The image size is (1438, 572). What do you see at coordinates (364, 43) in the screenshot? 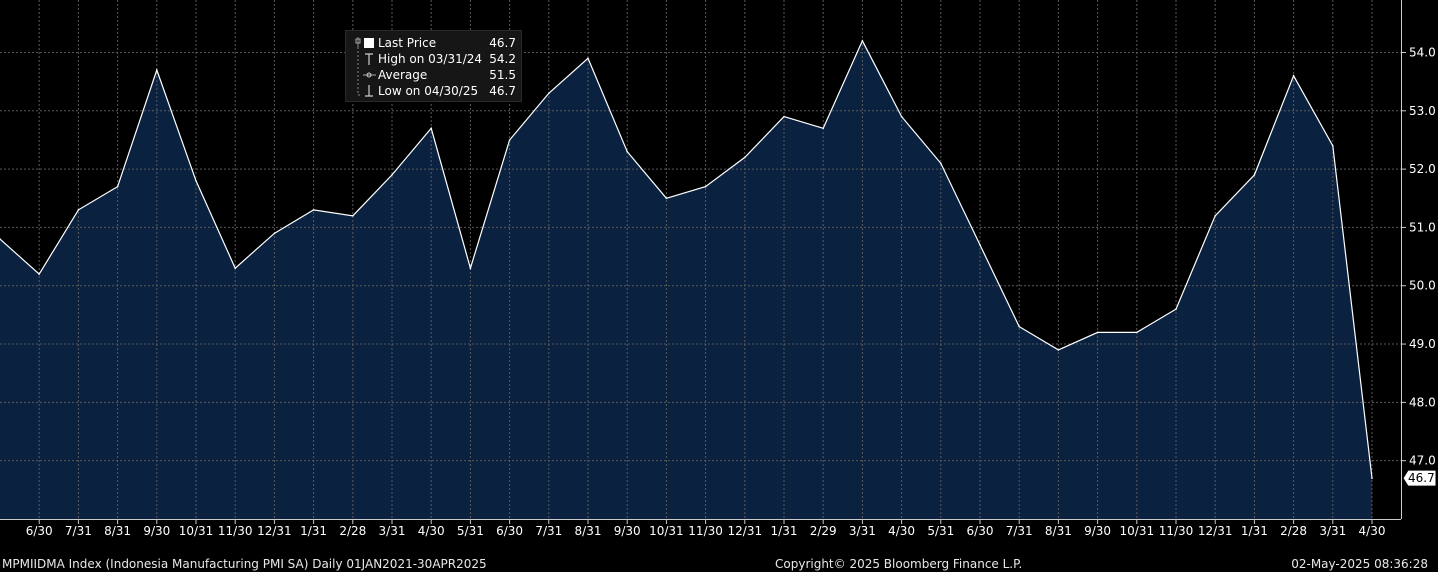
I see `legend-square-icon` at bounding box center [364, 43].